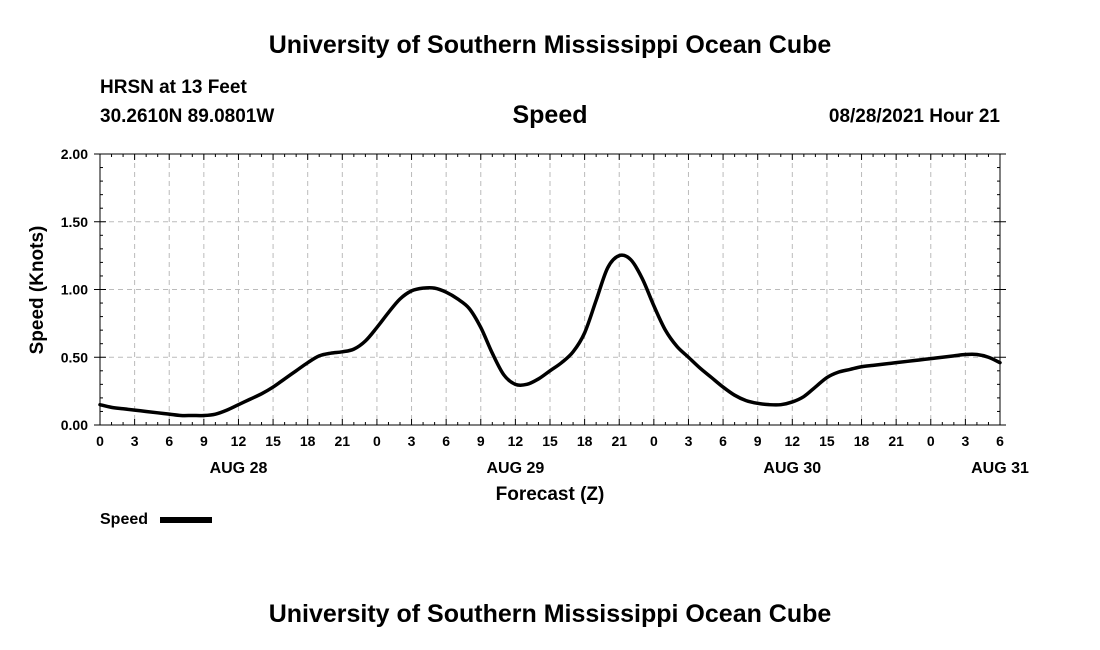 This screenshot has height=650, width=1100. I want to click on date-label: AUG 29, so click(515, 468).